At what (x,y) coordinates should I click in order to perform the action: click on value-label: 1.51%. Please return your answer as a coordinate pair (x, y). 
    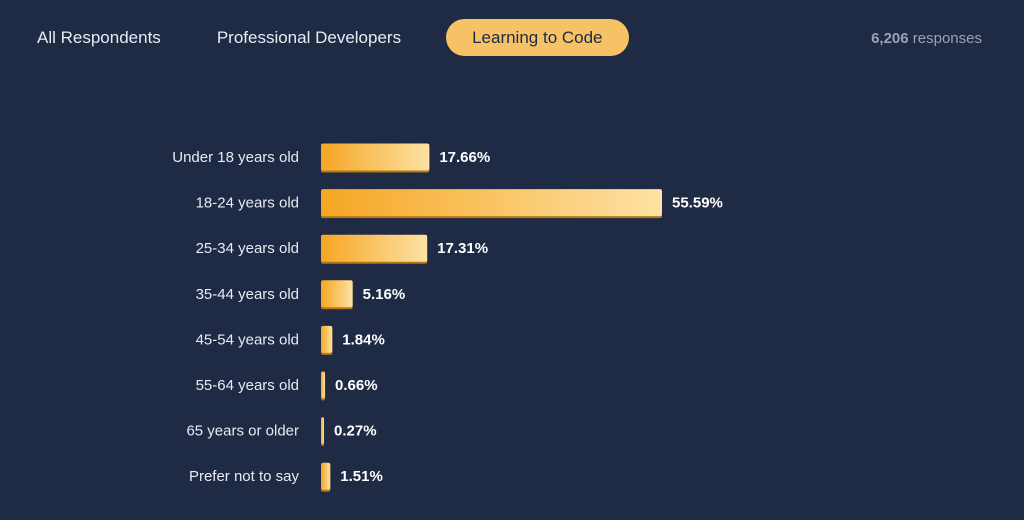
    Looking at the image, I should click on (361, 476).